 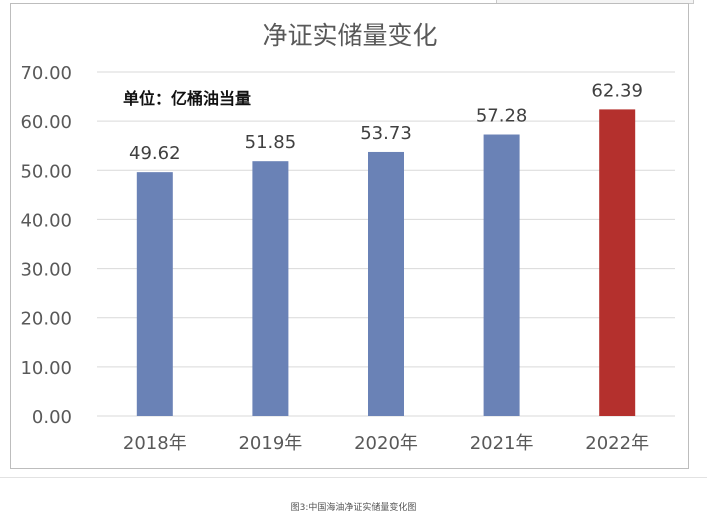 What do you see at coordinates (46, 171) in the screenshot?
I see `y-tick-label: 50.00` at bounding box center [46, 171].